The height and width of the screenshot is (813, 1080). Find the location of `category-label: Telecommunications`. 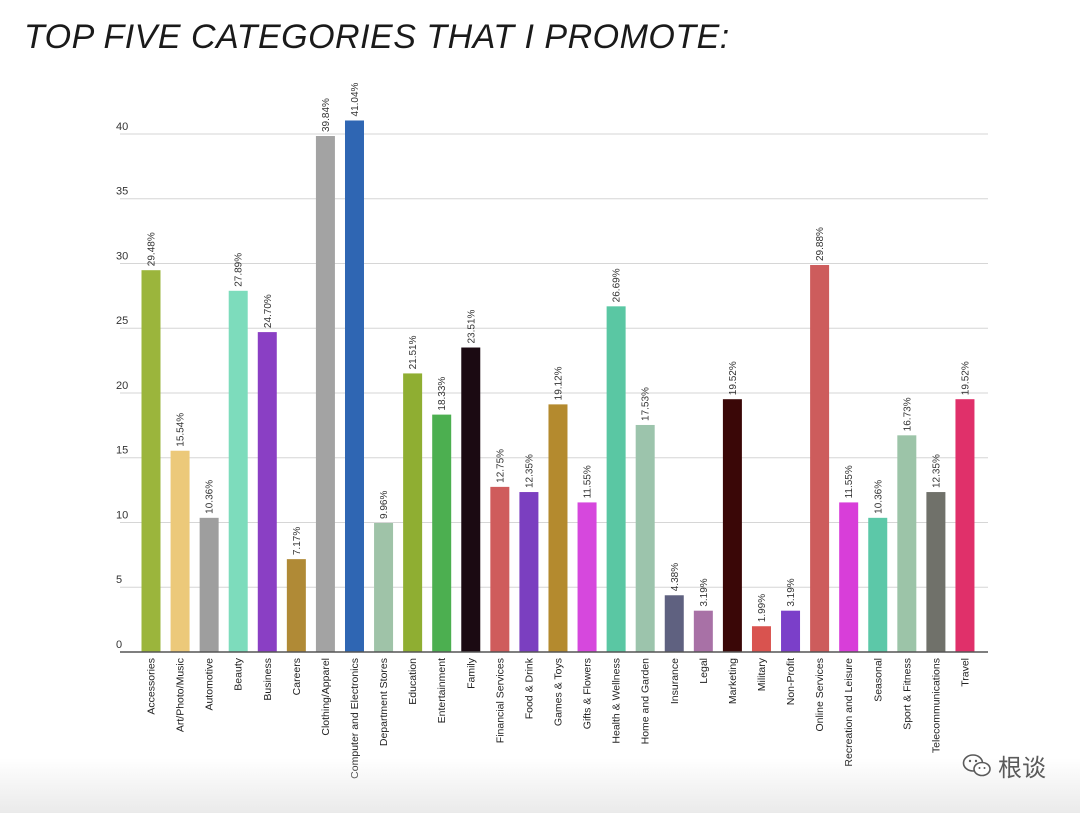

category-label: Telecommunications is located at coordinates (936, 705).